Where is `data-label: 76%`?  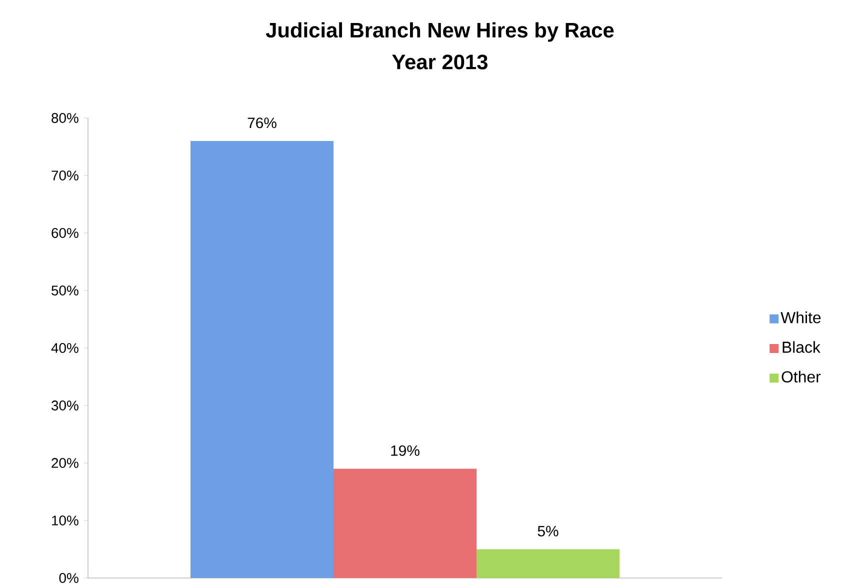
data-label: 76% is located at coordinates (262, 123).